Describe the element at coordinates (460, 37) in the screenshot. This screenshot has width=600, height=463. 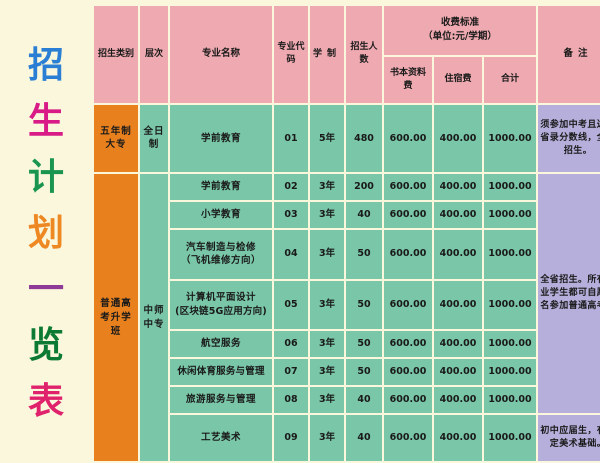
I see `th-fee-group-unit: （单位:元/学期）` at that location.